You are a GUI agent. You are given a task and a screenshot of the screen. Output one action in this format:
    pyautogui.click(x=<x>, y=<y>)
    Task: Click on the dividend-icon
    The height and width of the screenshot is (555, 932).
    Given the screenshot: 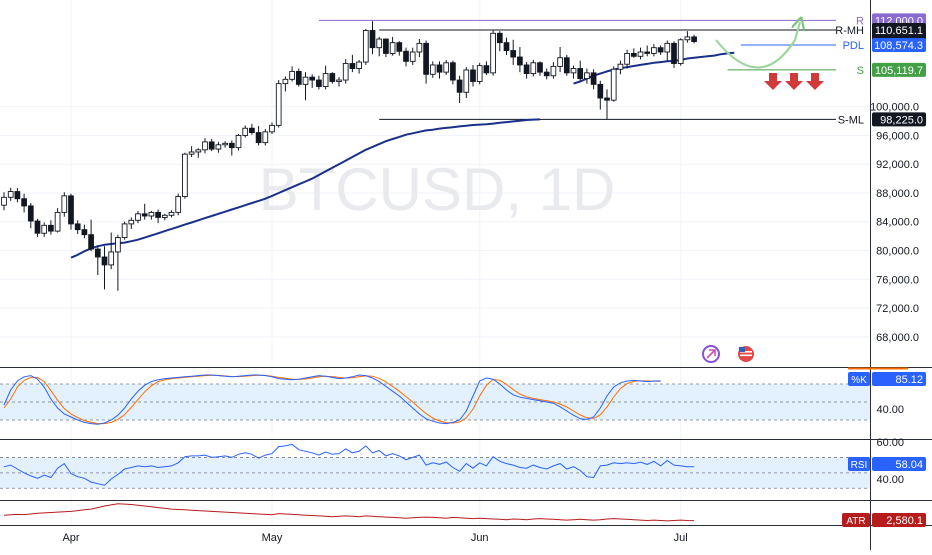 What is the action you would take?
    pyautogui.click(x=711, y=354)
    